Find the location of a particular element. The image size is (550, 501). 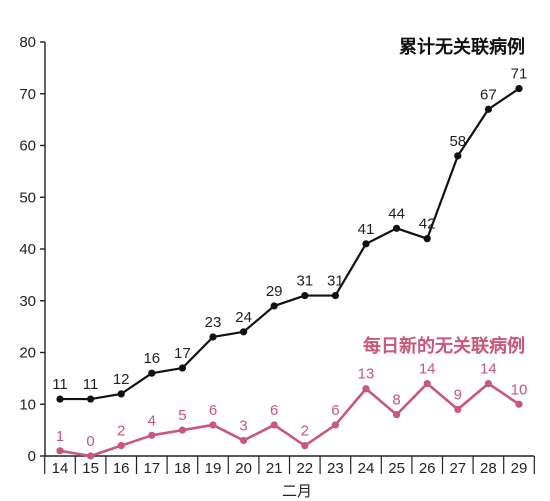

data-label: 0 is located at coordinates (90, 441).